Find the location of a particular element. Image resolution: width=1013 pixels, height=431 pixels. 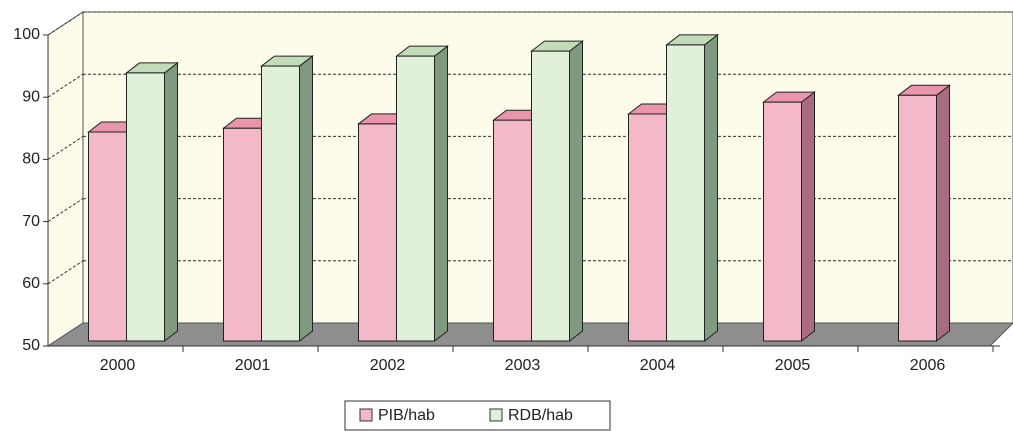

y-tick-label: 50 is located at coordinates (31, 345).